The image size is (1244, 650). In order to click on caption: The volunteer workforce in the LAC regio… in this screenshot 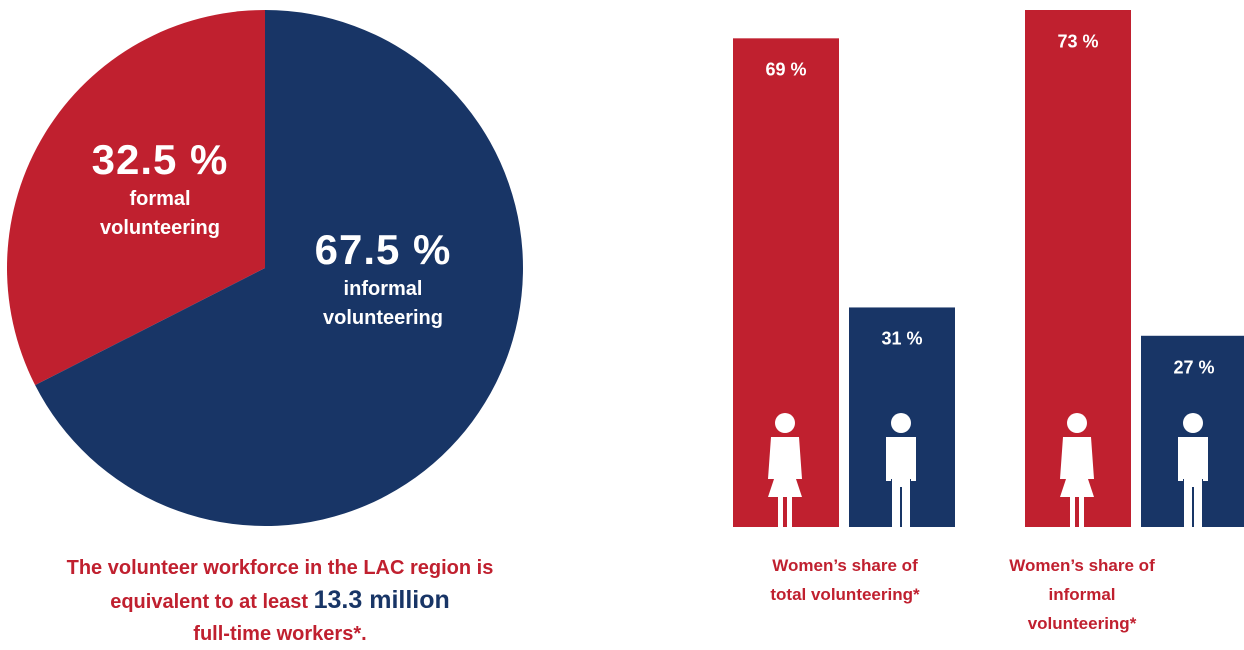, I will do `click(280, 601)`.